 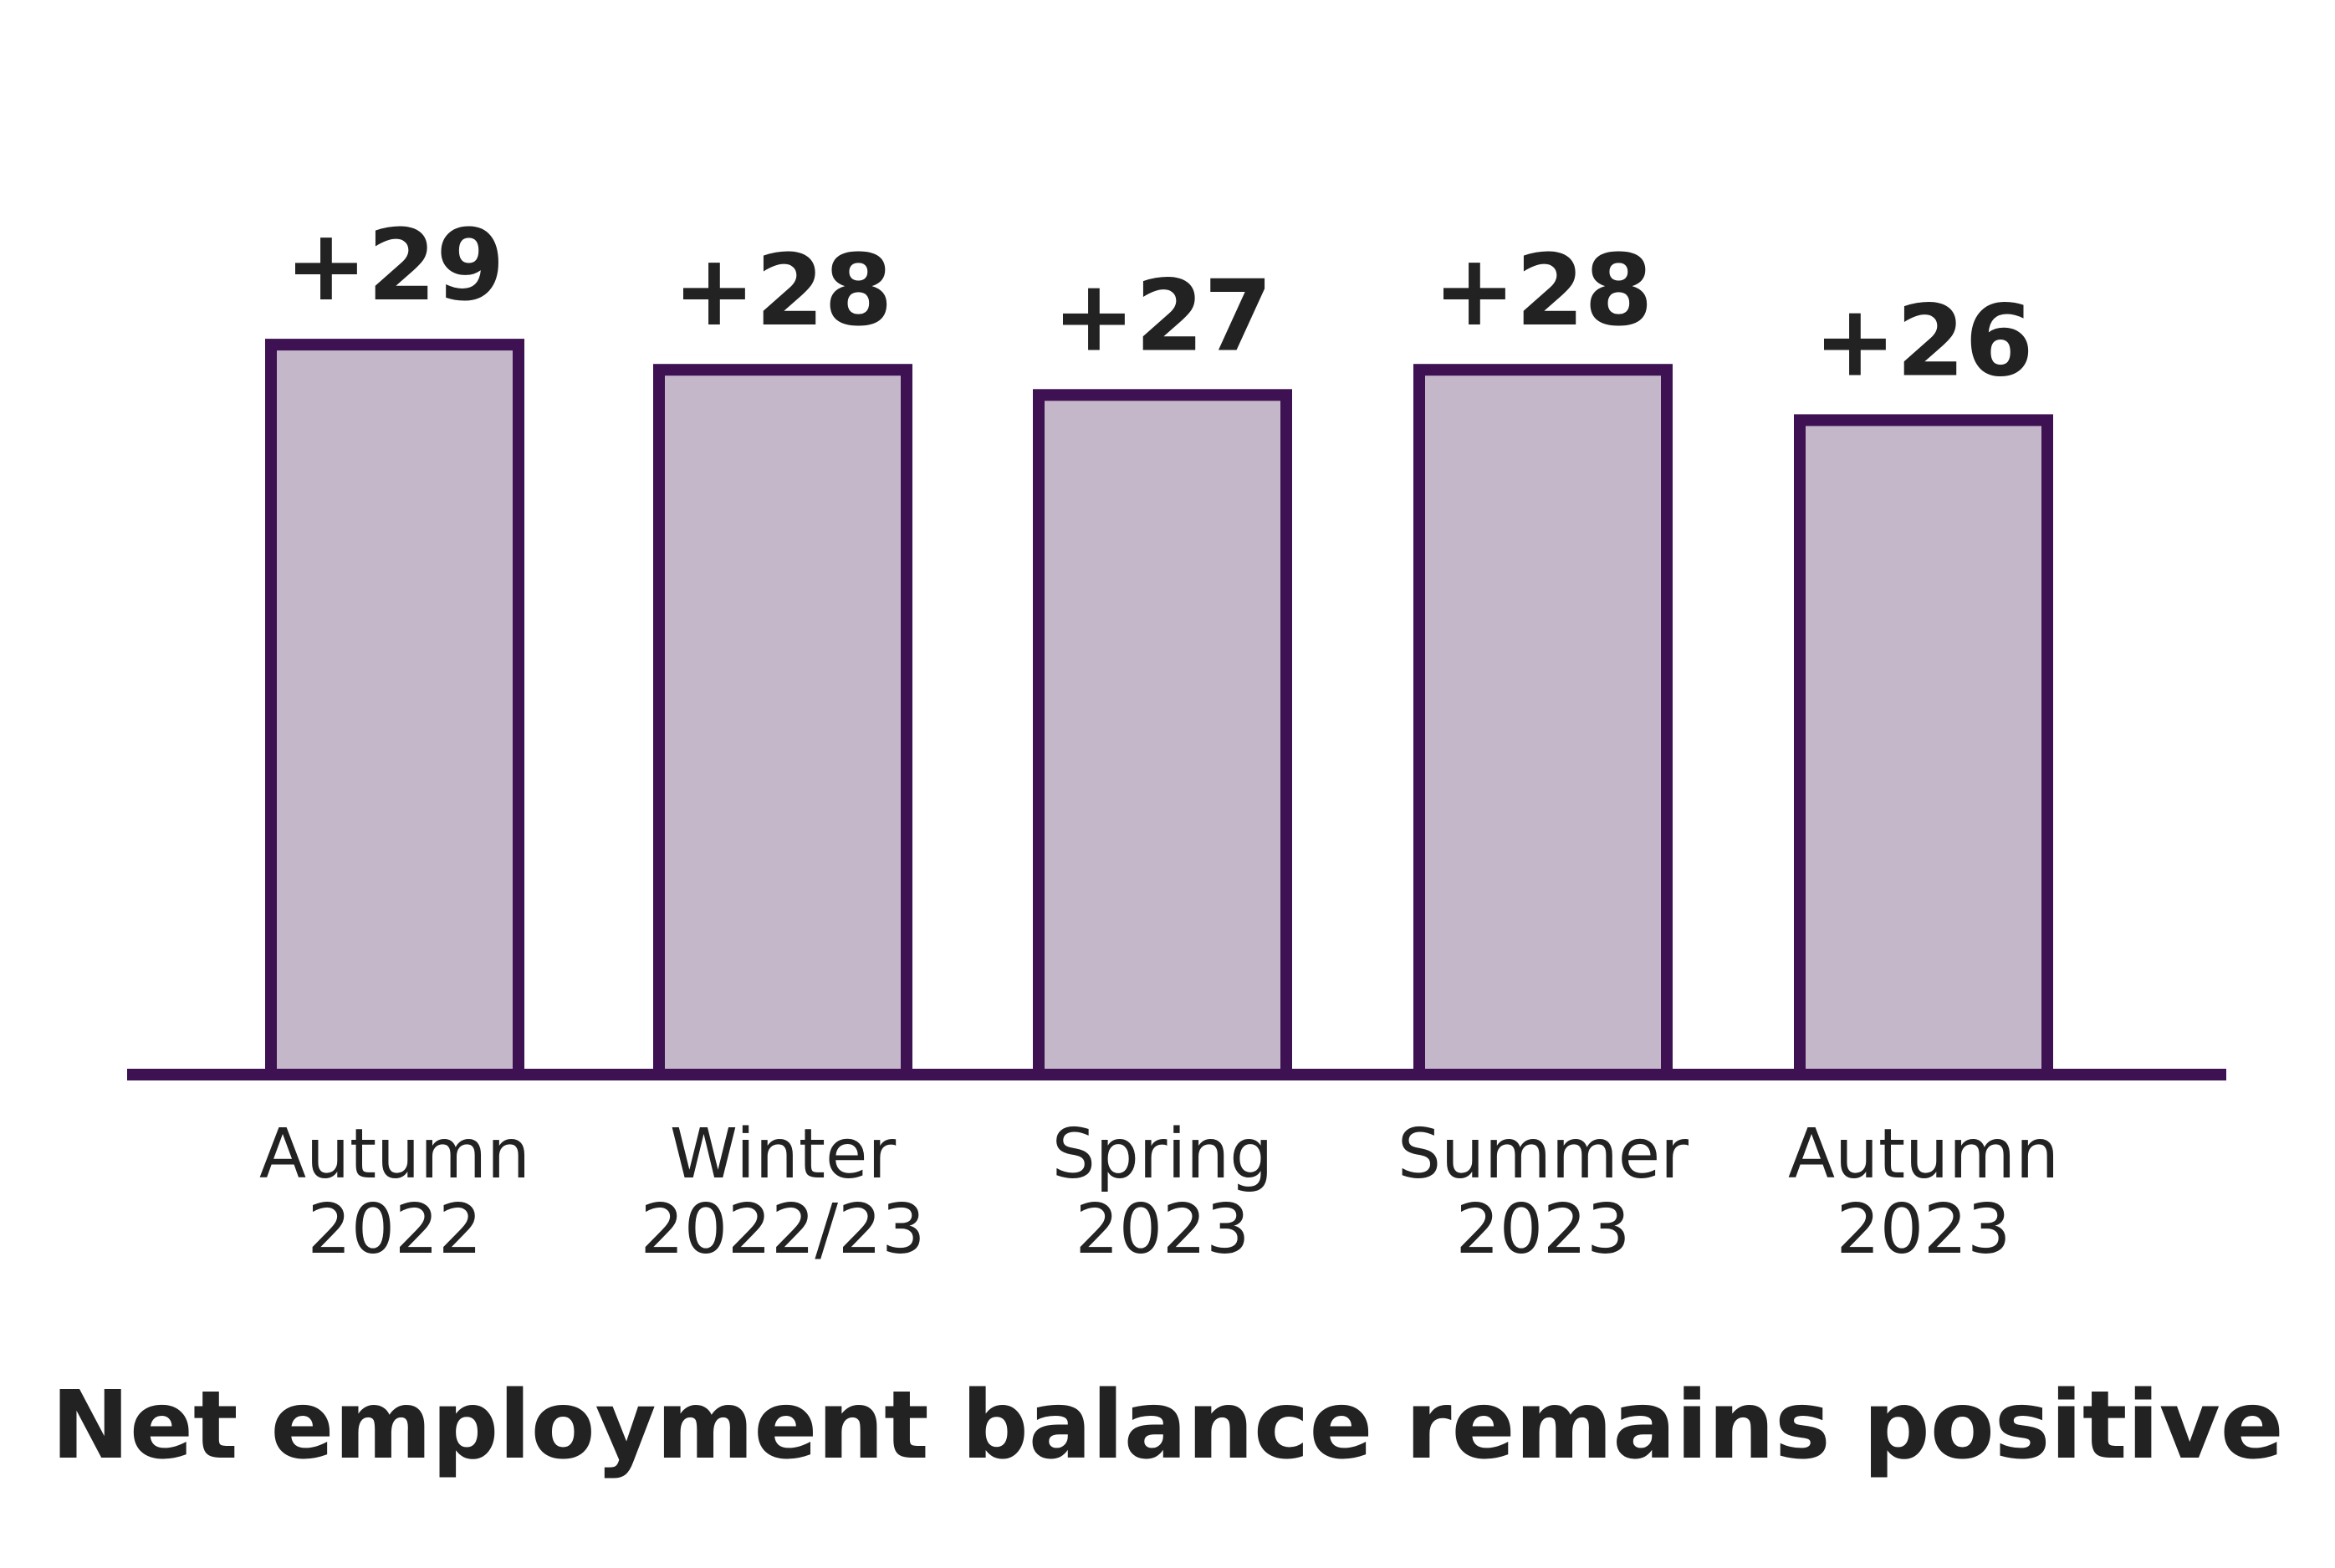 I want to click on category-tick-label: Summer, so click(x=1543, y=1154).